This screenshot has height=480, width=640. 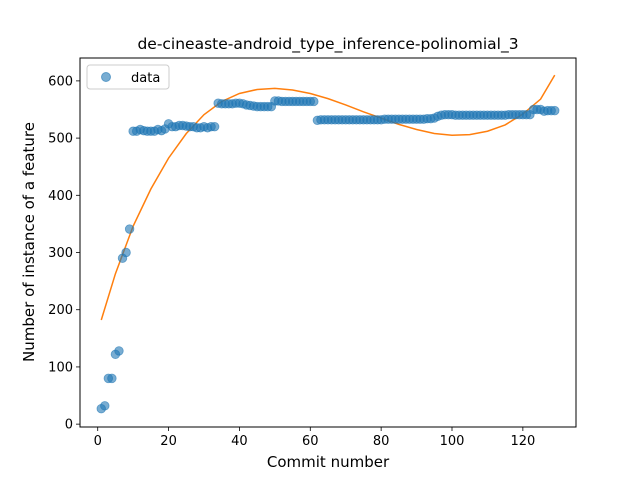 What do you see at coordinates (60, 367) in the screenshot?
I see `y-tick-label: 100` at bounding box center [60, 367].